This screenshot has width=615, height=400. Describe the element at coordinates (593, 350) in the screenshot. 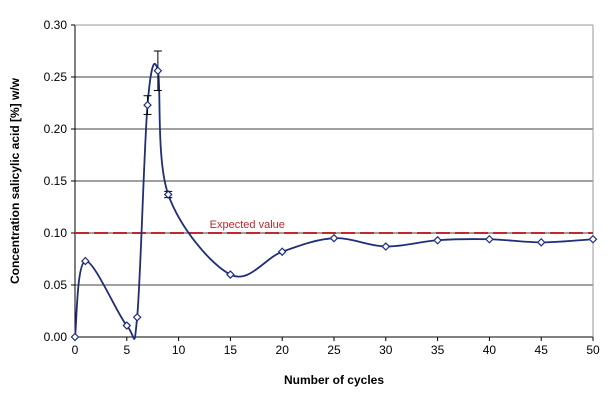

I see `x-tick-label: 50` at that location.